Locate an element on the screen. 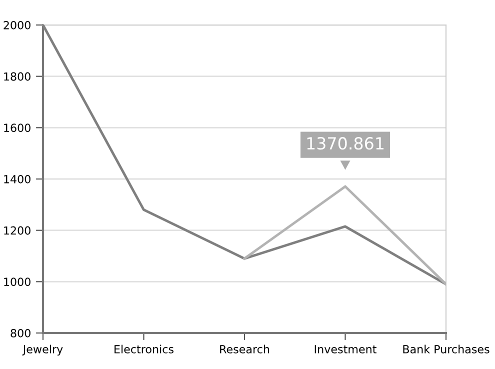 Image resolution: width=495 pixels, height=369 pixels. x-tick-label: Electronics is located at coordinates (144, 349).